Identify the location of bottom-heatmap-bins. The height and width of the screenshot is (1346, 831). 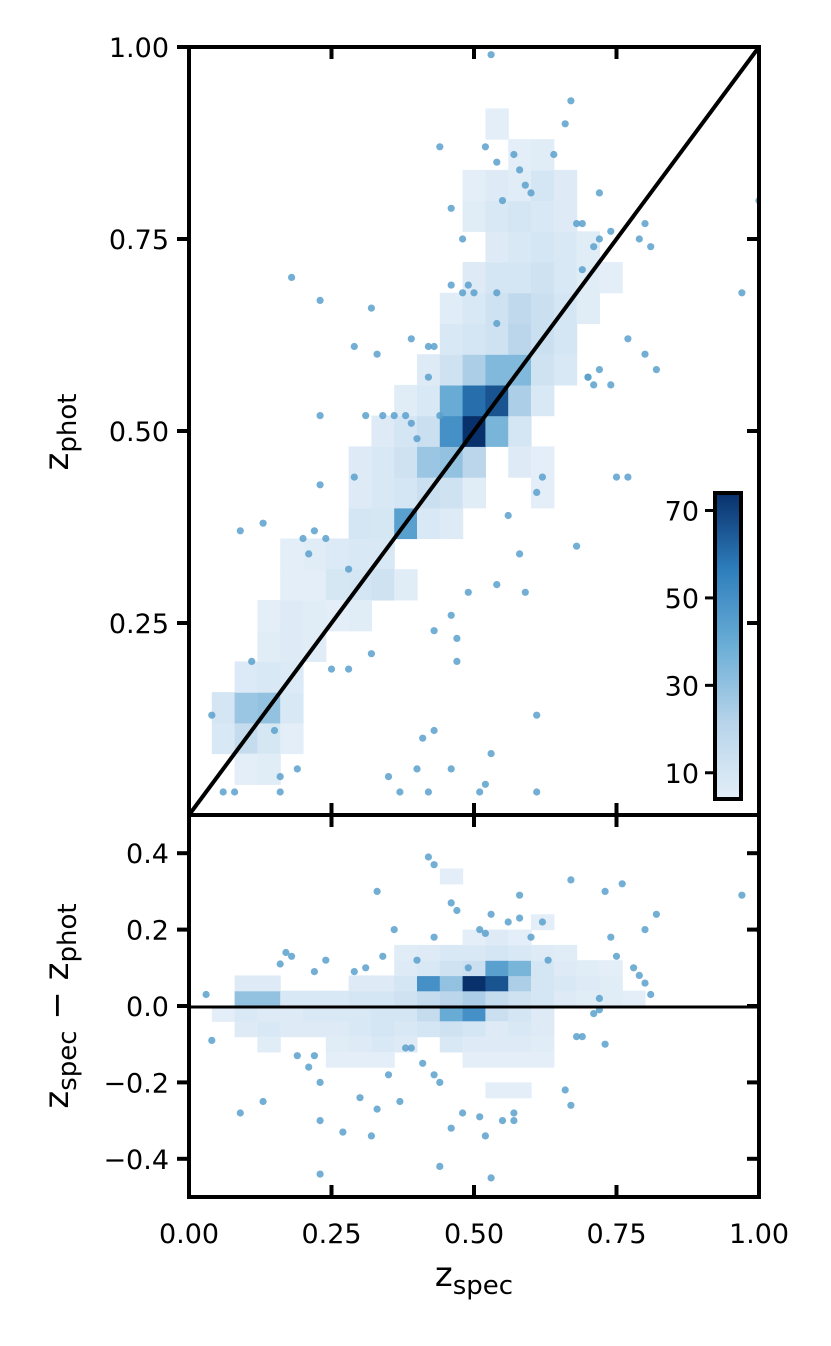
(428, 983).